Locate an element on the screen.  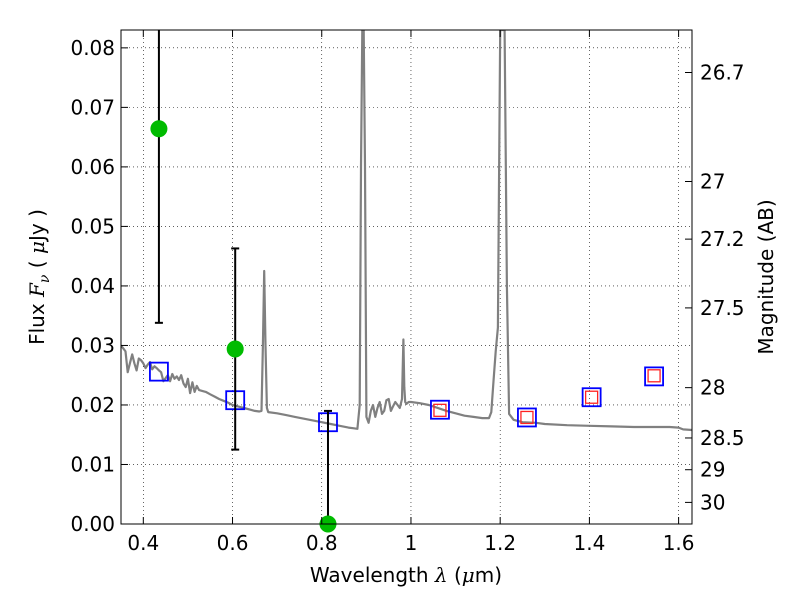
y-tick-label: 0.06 is located at coordinates (92, 167).